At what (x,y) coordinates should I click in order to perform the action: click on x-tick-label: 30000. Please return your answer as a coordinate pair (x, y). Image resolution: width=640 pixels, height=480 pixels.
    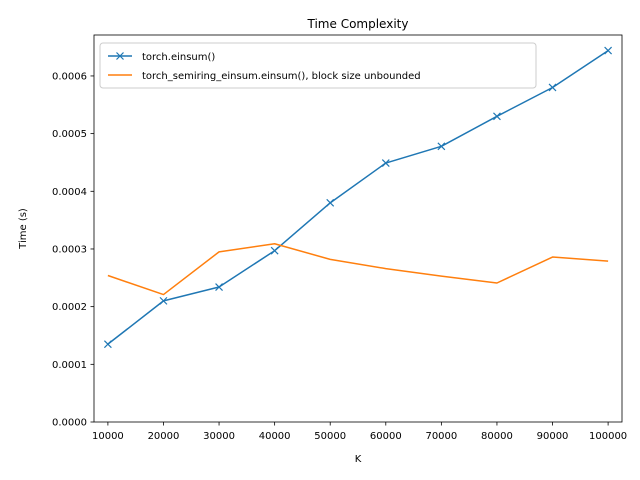
    Looking at the image, I should click on (219, 436).